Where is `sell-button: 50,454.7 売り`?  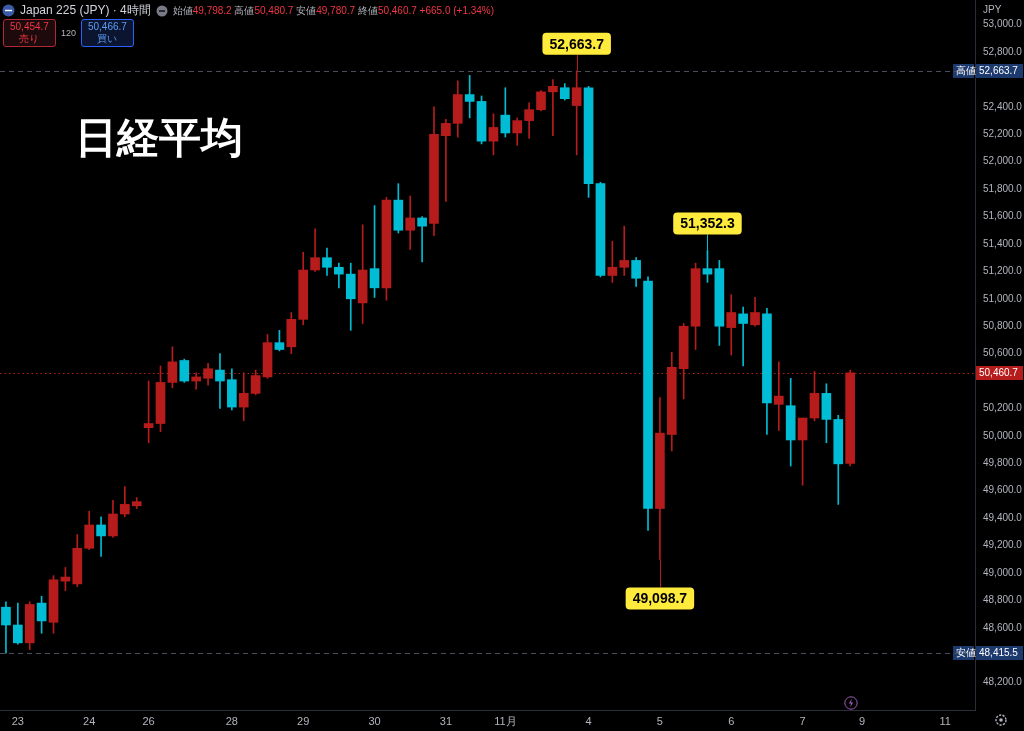
sell-button: 50,454.7 売り is located at coordinates (29, 33).